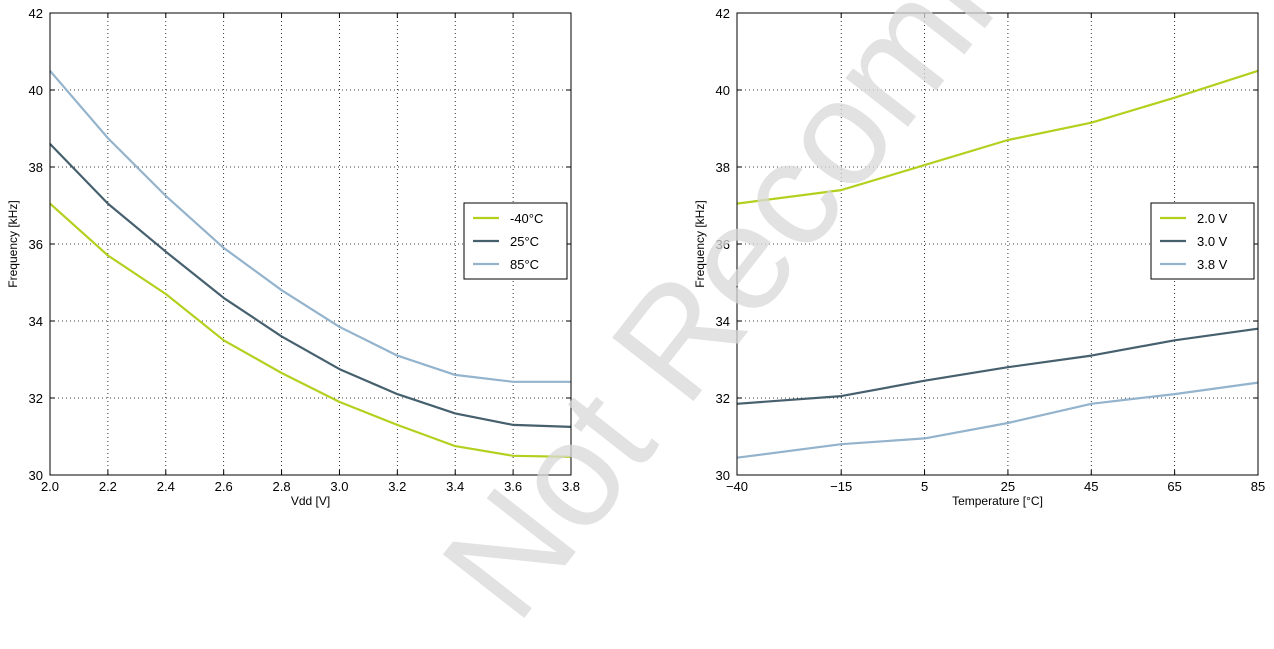  Describe the element at coordinates (737, 486) in the screenshot. I see `x-tick-label: −40` at that location.